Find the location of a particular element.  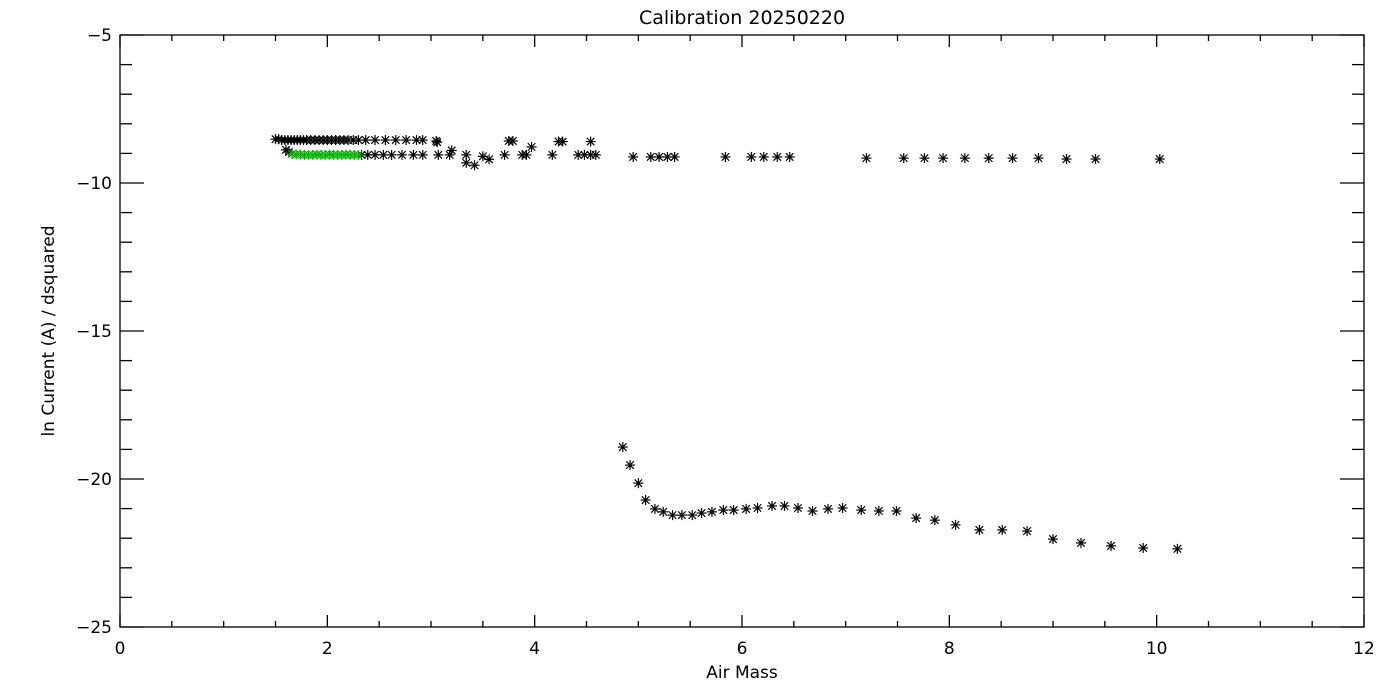

y-tick-label: −20 is located at coordinates (94, 480).